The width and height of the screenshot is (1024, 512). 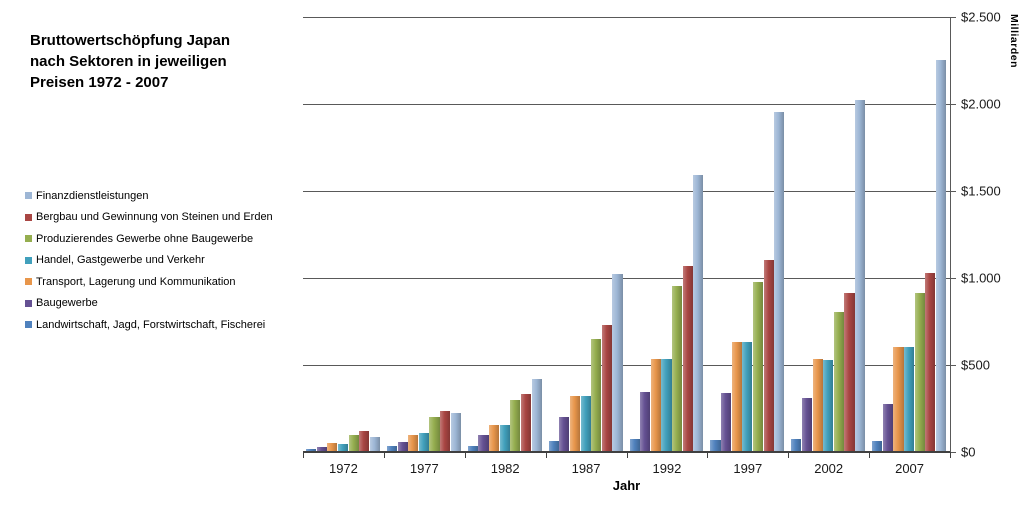 What do you see at coordinates (525, 422) in the screenshot?
I see `bar-bergbau-1982` at bounding box center [525, 422].